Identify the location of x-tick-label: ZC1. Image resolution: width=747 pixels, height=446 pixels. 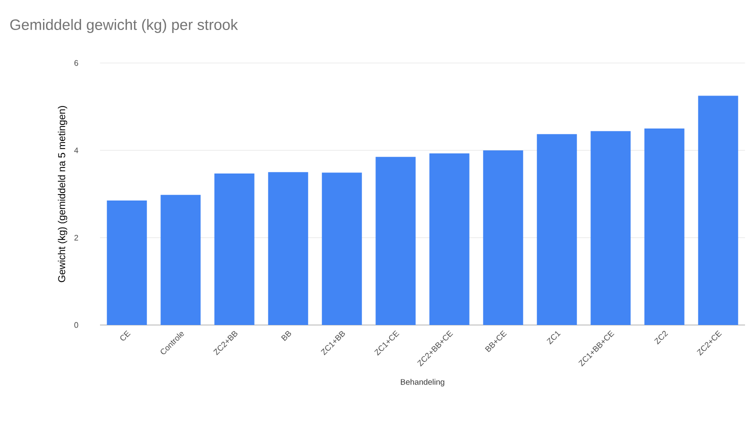
(553, 337).